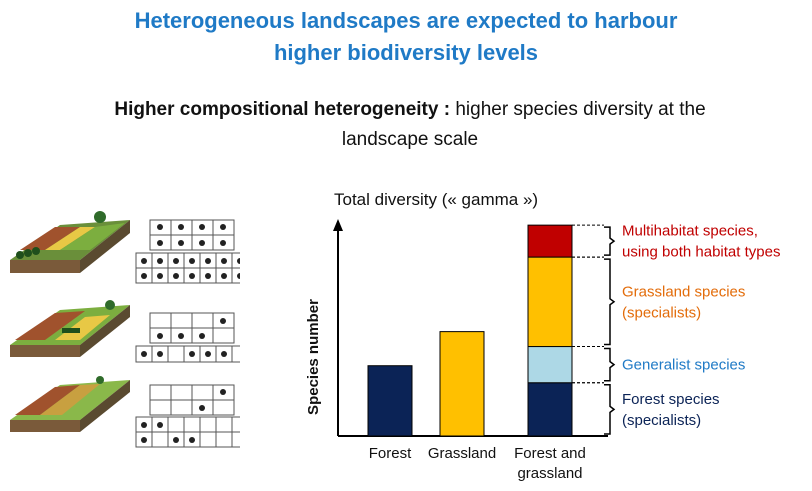 The width and height of the screenshot is (812, 491). I want to click on y-axis-label: Species number, so click(313, 357).